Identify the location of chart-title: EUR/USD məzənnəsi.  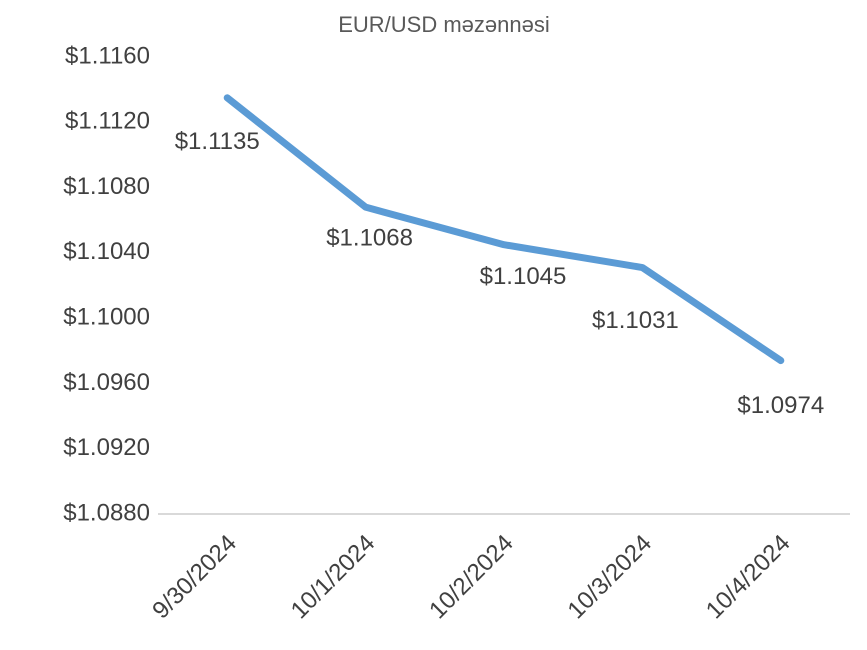
(444, 24).